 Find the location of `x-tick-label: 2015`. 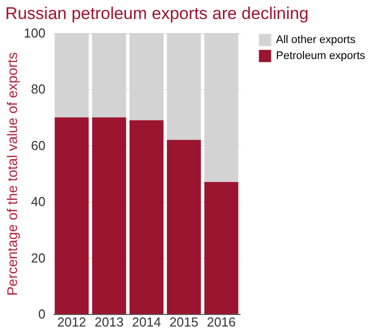

x-tick-label: 2015 is located at coordinates (183, 322).